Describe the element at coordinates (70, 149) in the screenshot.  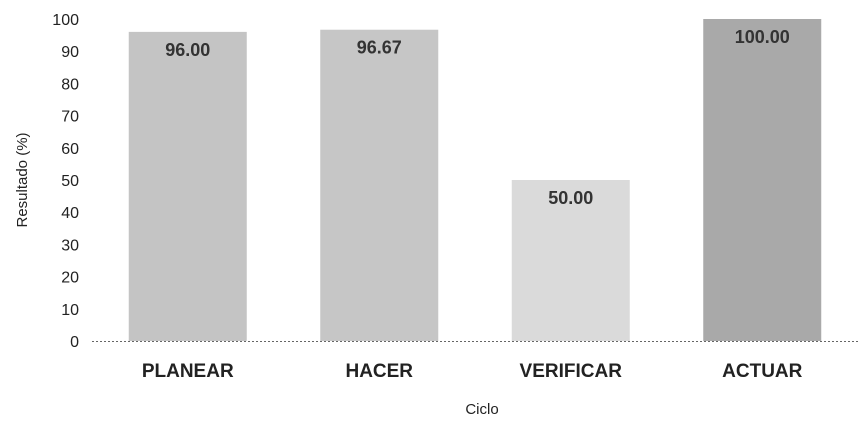
I see `y-tick-label: 60` at that location.